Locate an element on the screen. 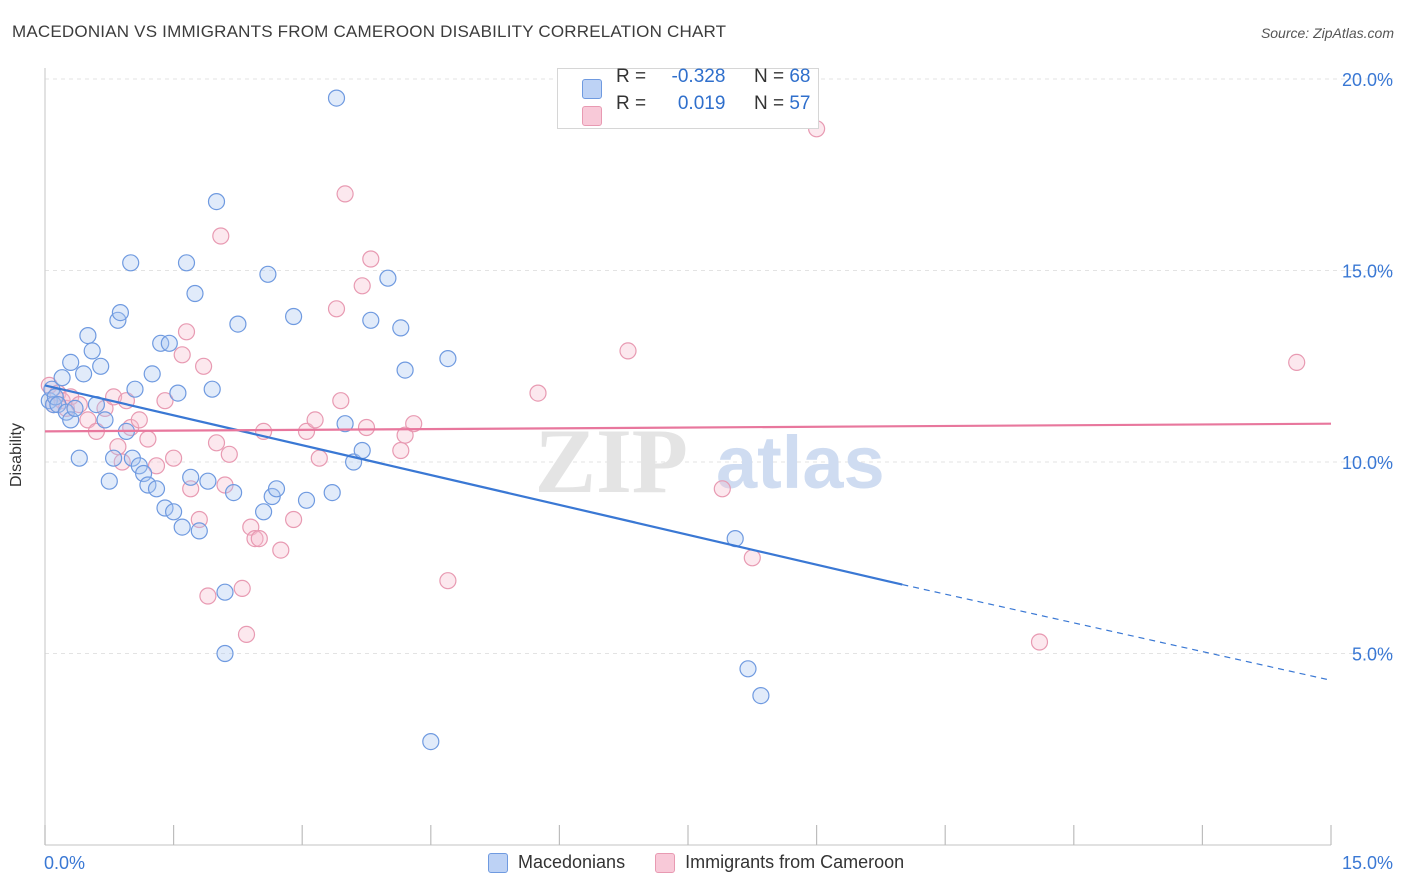 This screenshot has width=1406, height=892. legend: Macedonians Immigrants from Cameroon is located at coordinates (696, 862).